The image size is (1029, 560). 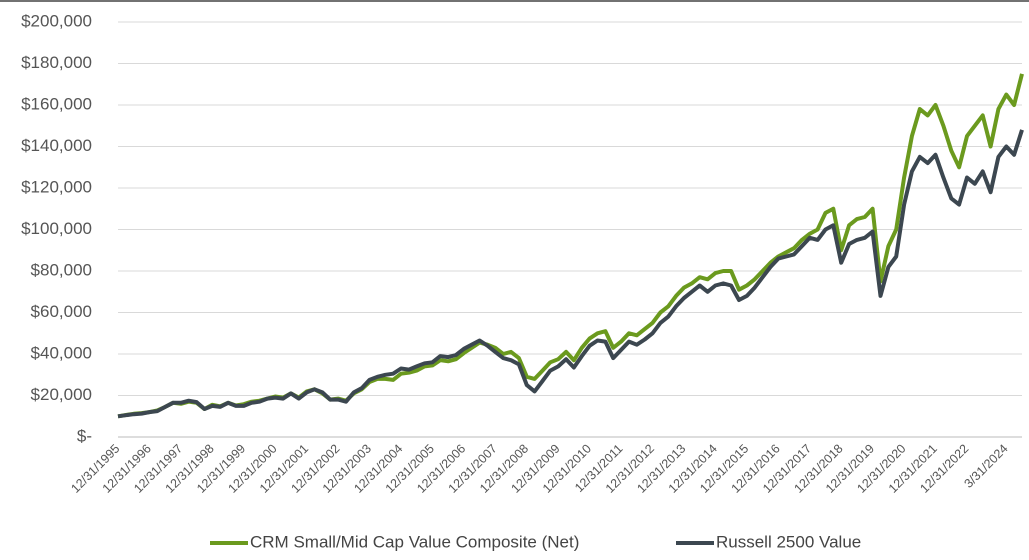 What do you see at coordinates (61, 394) in the screenshot?
I see `y-tick-label: $20,000` at bounding box center [61, 394].